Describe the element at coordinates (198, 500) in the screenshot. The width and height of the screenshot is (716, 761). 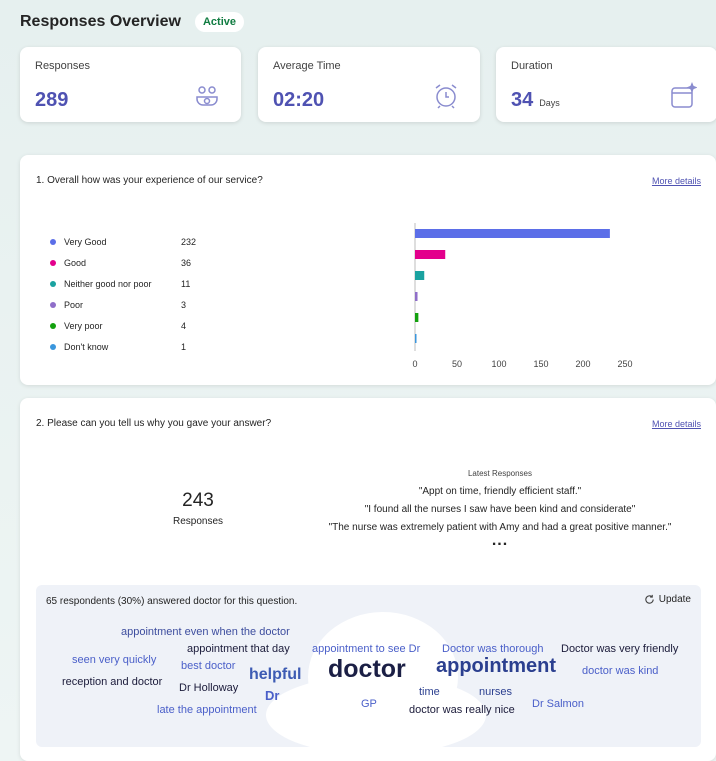
I see `response-count: 243` at that location.